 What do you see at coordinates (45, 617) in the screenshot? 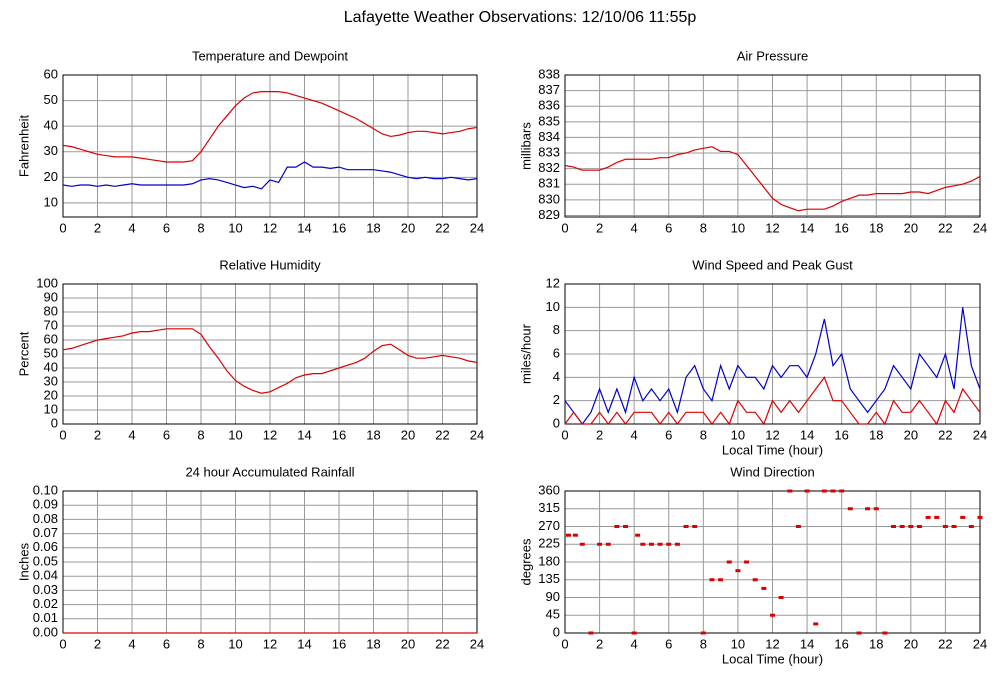
I see `y-tick-label: 0.01` at bounding box center [45, 617].